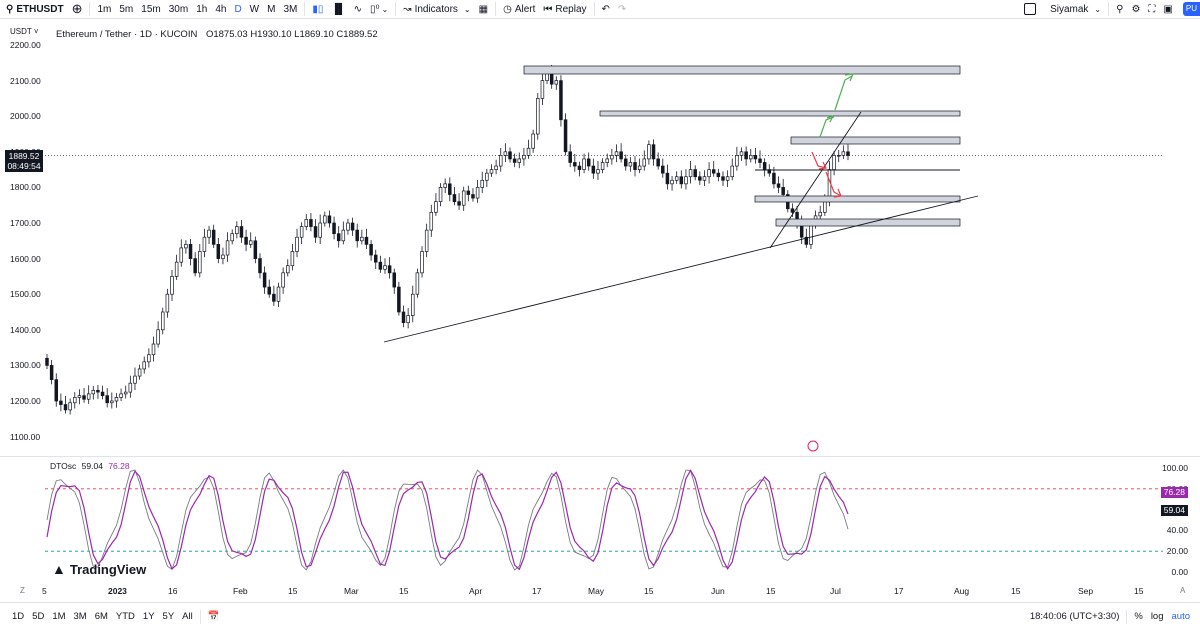 The image size is (1200, 630). What do you see at coordinates (1119, 9) in the screenshot?
I see `quick-search-button: ⚲` at bounding box center [1119, 9].